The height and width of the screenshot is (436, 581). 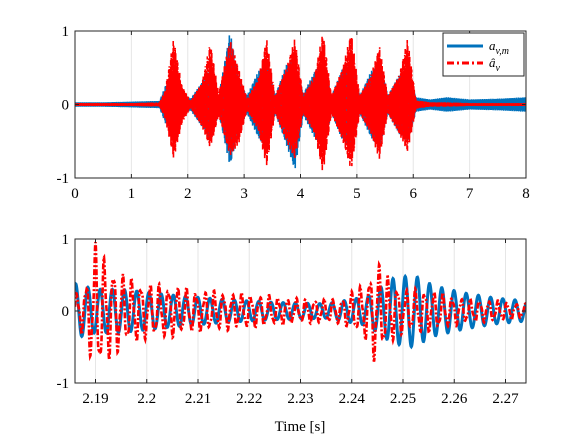 I want to click on x-tick-label: 3, so click(x=244, y=194).